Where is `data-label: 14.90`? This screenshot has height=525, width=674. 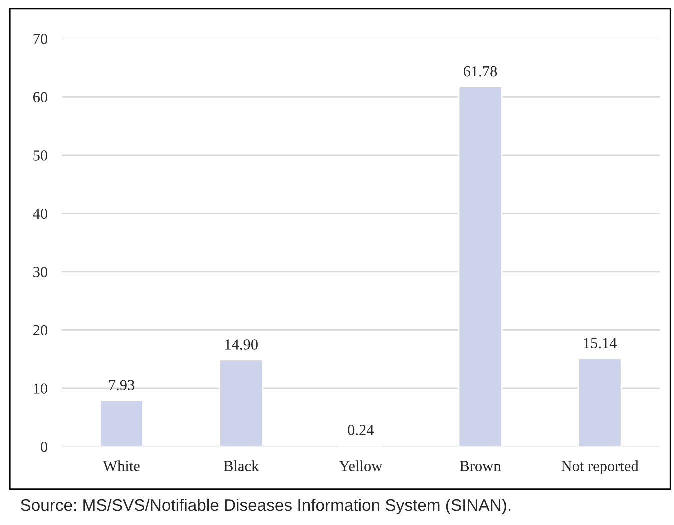 data-label: 14.90 is located at coordinates (242, 345).